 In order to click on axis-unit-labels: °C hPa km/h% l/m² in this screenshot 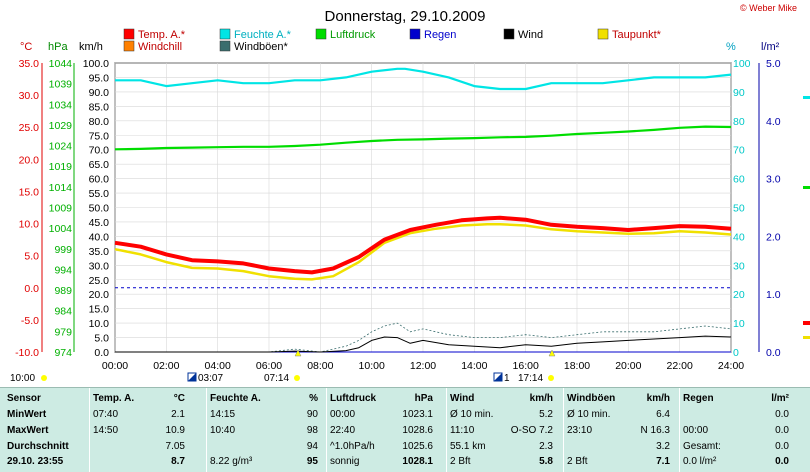, I will do `click(400, 47)`.